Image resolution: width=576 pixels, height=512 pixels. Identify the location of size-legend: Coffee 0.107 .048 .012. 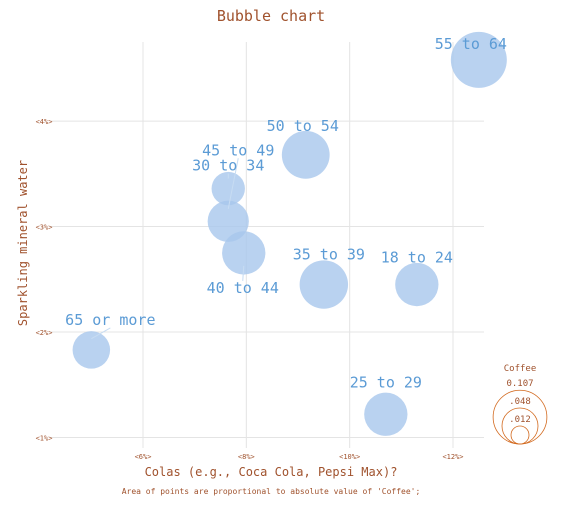
(520, 404).